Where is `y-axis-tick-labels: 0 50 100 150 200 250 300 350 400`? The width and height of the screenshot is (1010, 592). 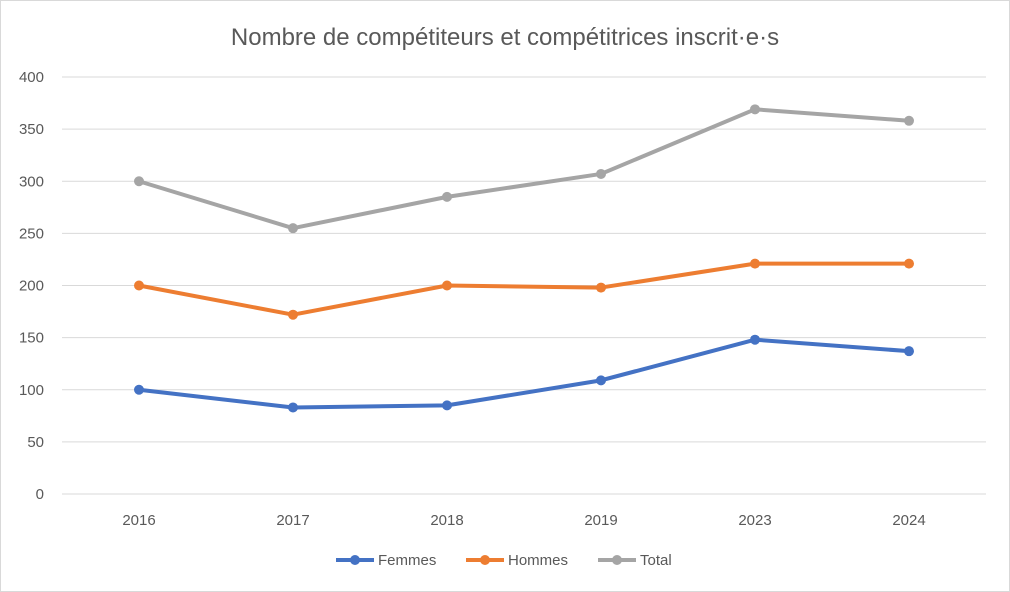 y-axis-tick-labels: 0 50 100 150 200 250 300 350 400 is located at coordinates (31, 286).